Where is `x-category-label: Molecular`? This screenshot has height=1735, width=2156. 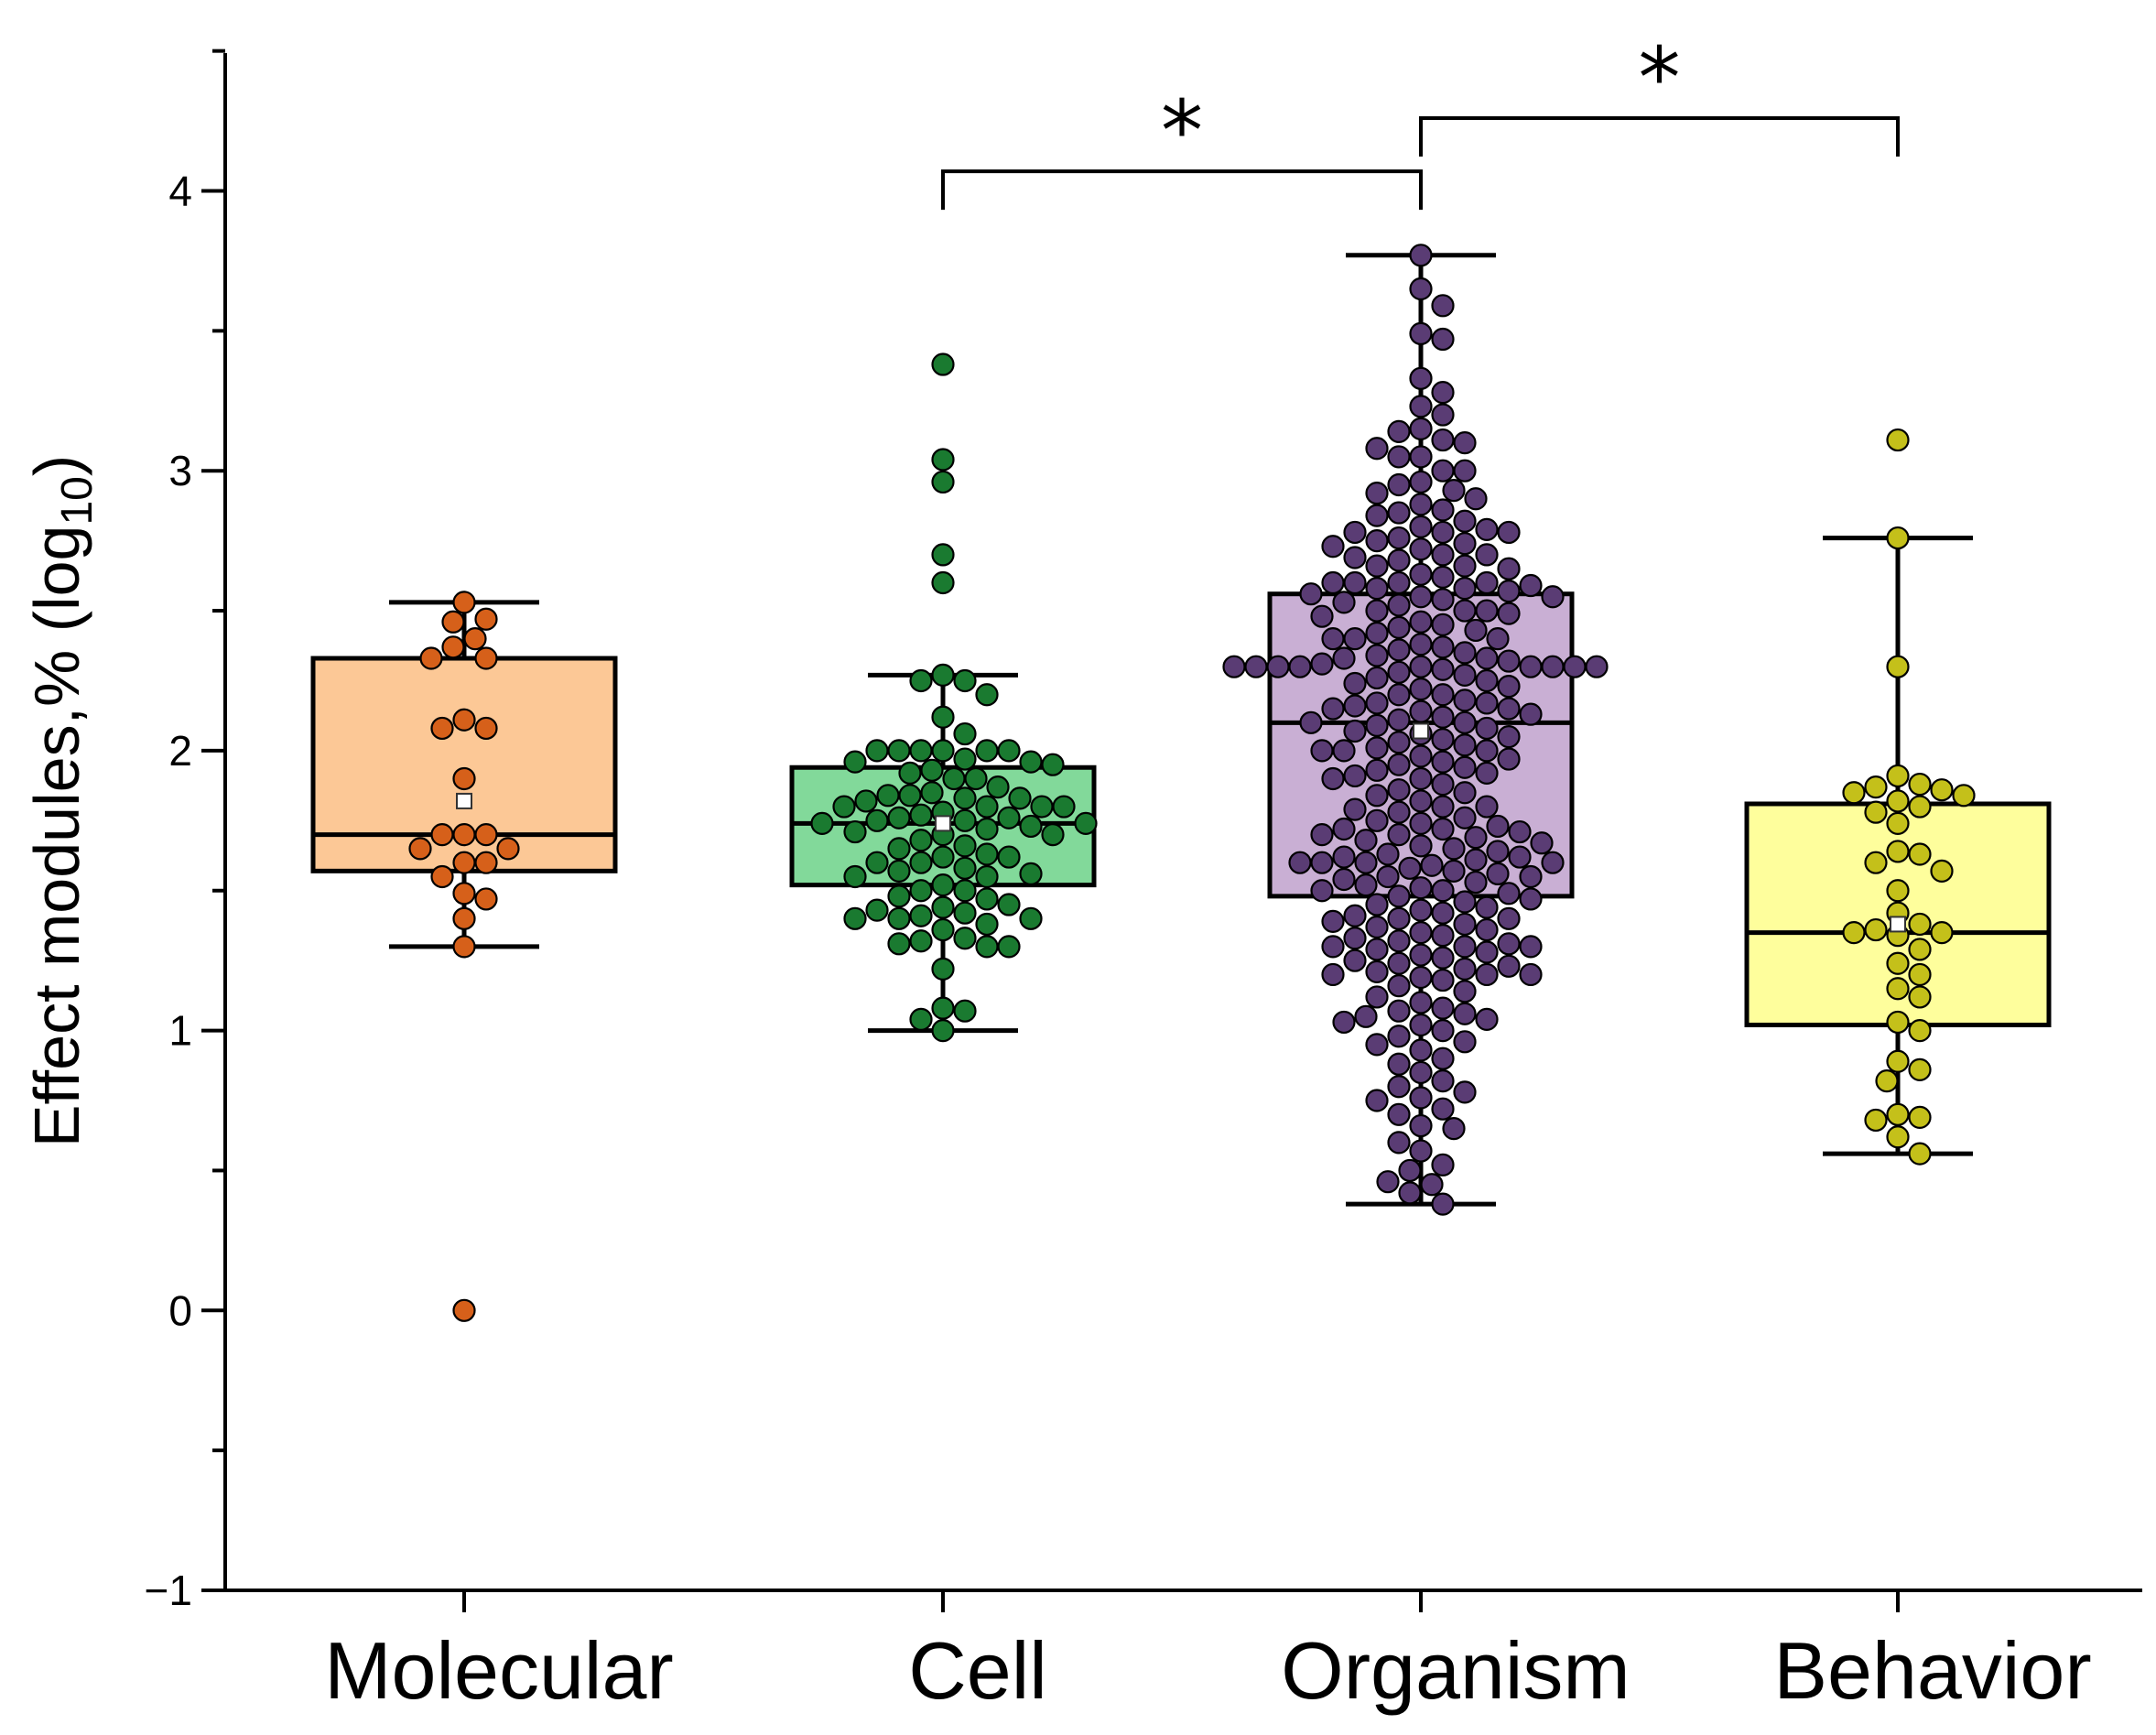
x-category-label: Molecular is located at coordinates (498, 1670).